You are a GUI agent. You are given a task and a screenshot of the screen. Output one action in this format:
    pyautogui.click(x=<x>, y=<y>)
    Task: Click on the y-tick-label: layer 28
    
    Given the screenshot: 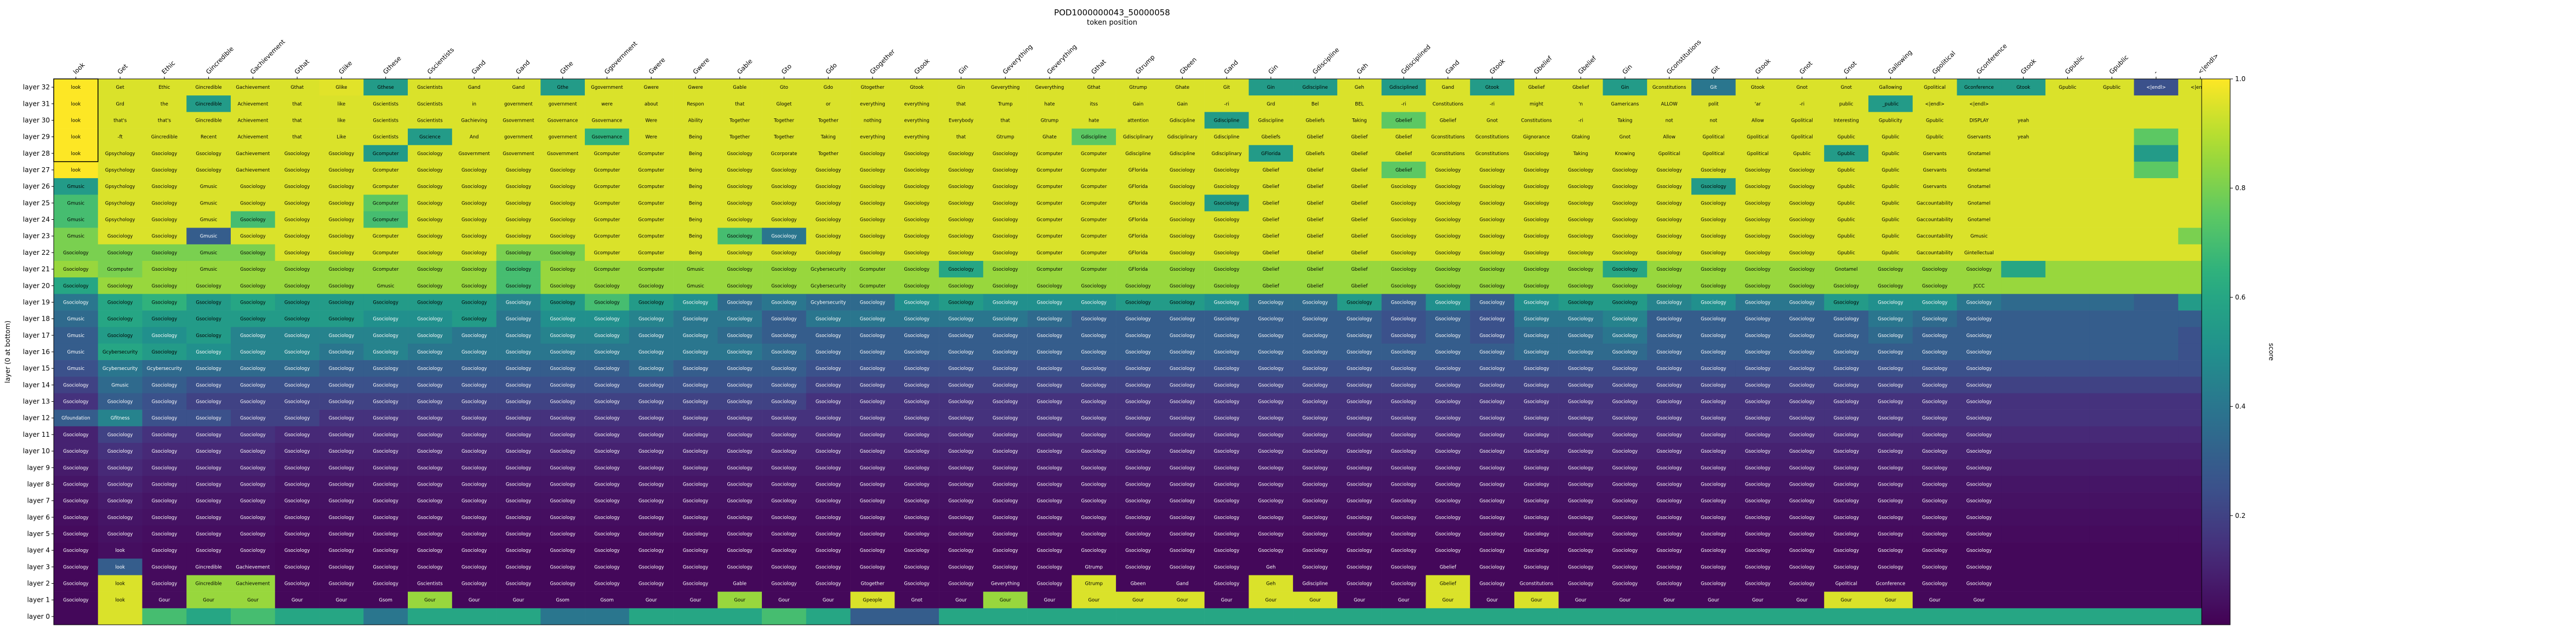 What is the action you would take?
    pyautogui.click(x=36, y=153)
    